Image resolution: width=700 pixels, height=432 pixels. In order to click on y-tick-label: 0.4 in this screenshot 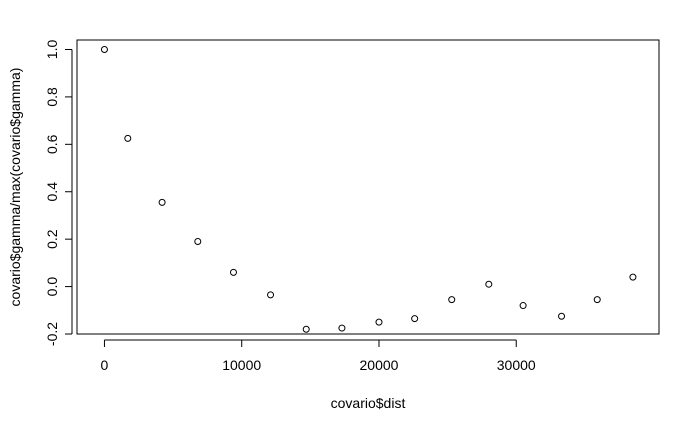, I will do `click(52, 192)`.